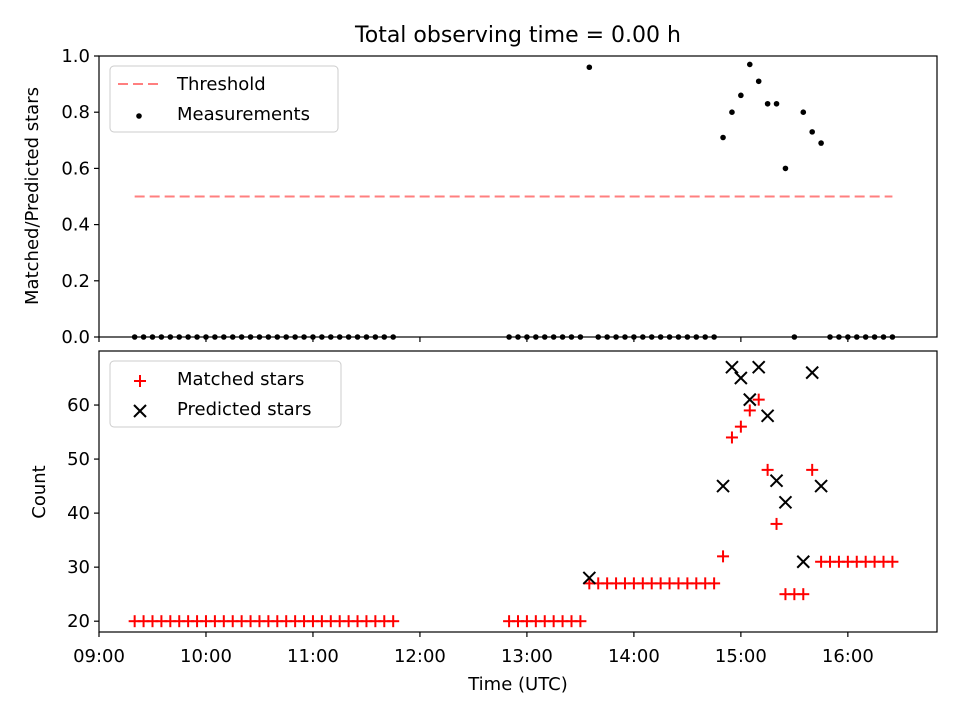  Describe the element at coordinates (78, 513) in the screenshot. I see `bottom-y-tick-label: 40` at that location.